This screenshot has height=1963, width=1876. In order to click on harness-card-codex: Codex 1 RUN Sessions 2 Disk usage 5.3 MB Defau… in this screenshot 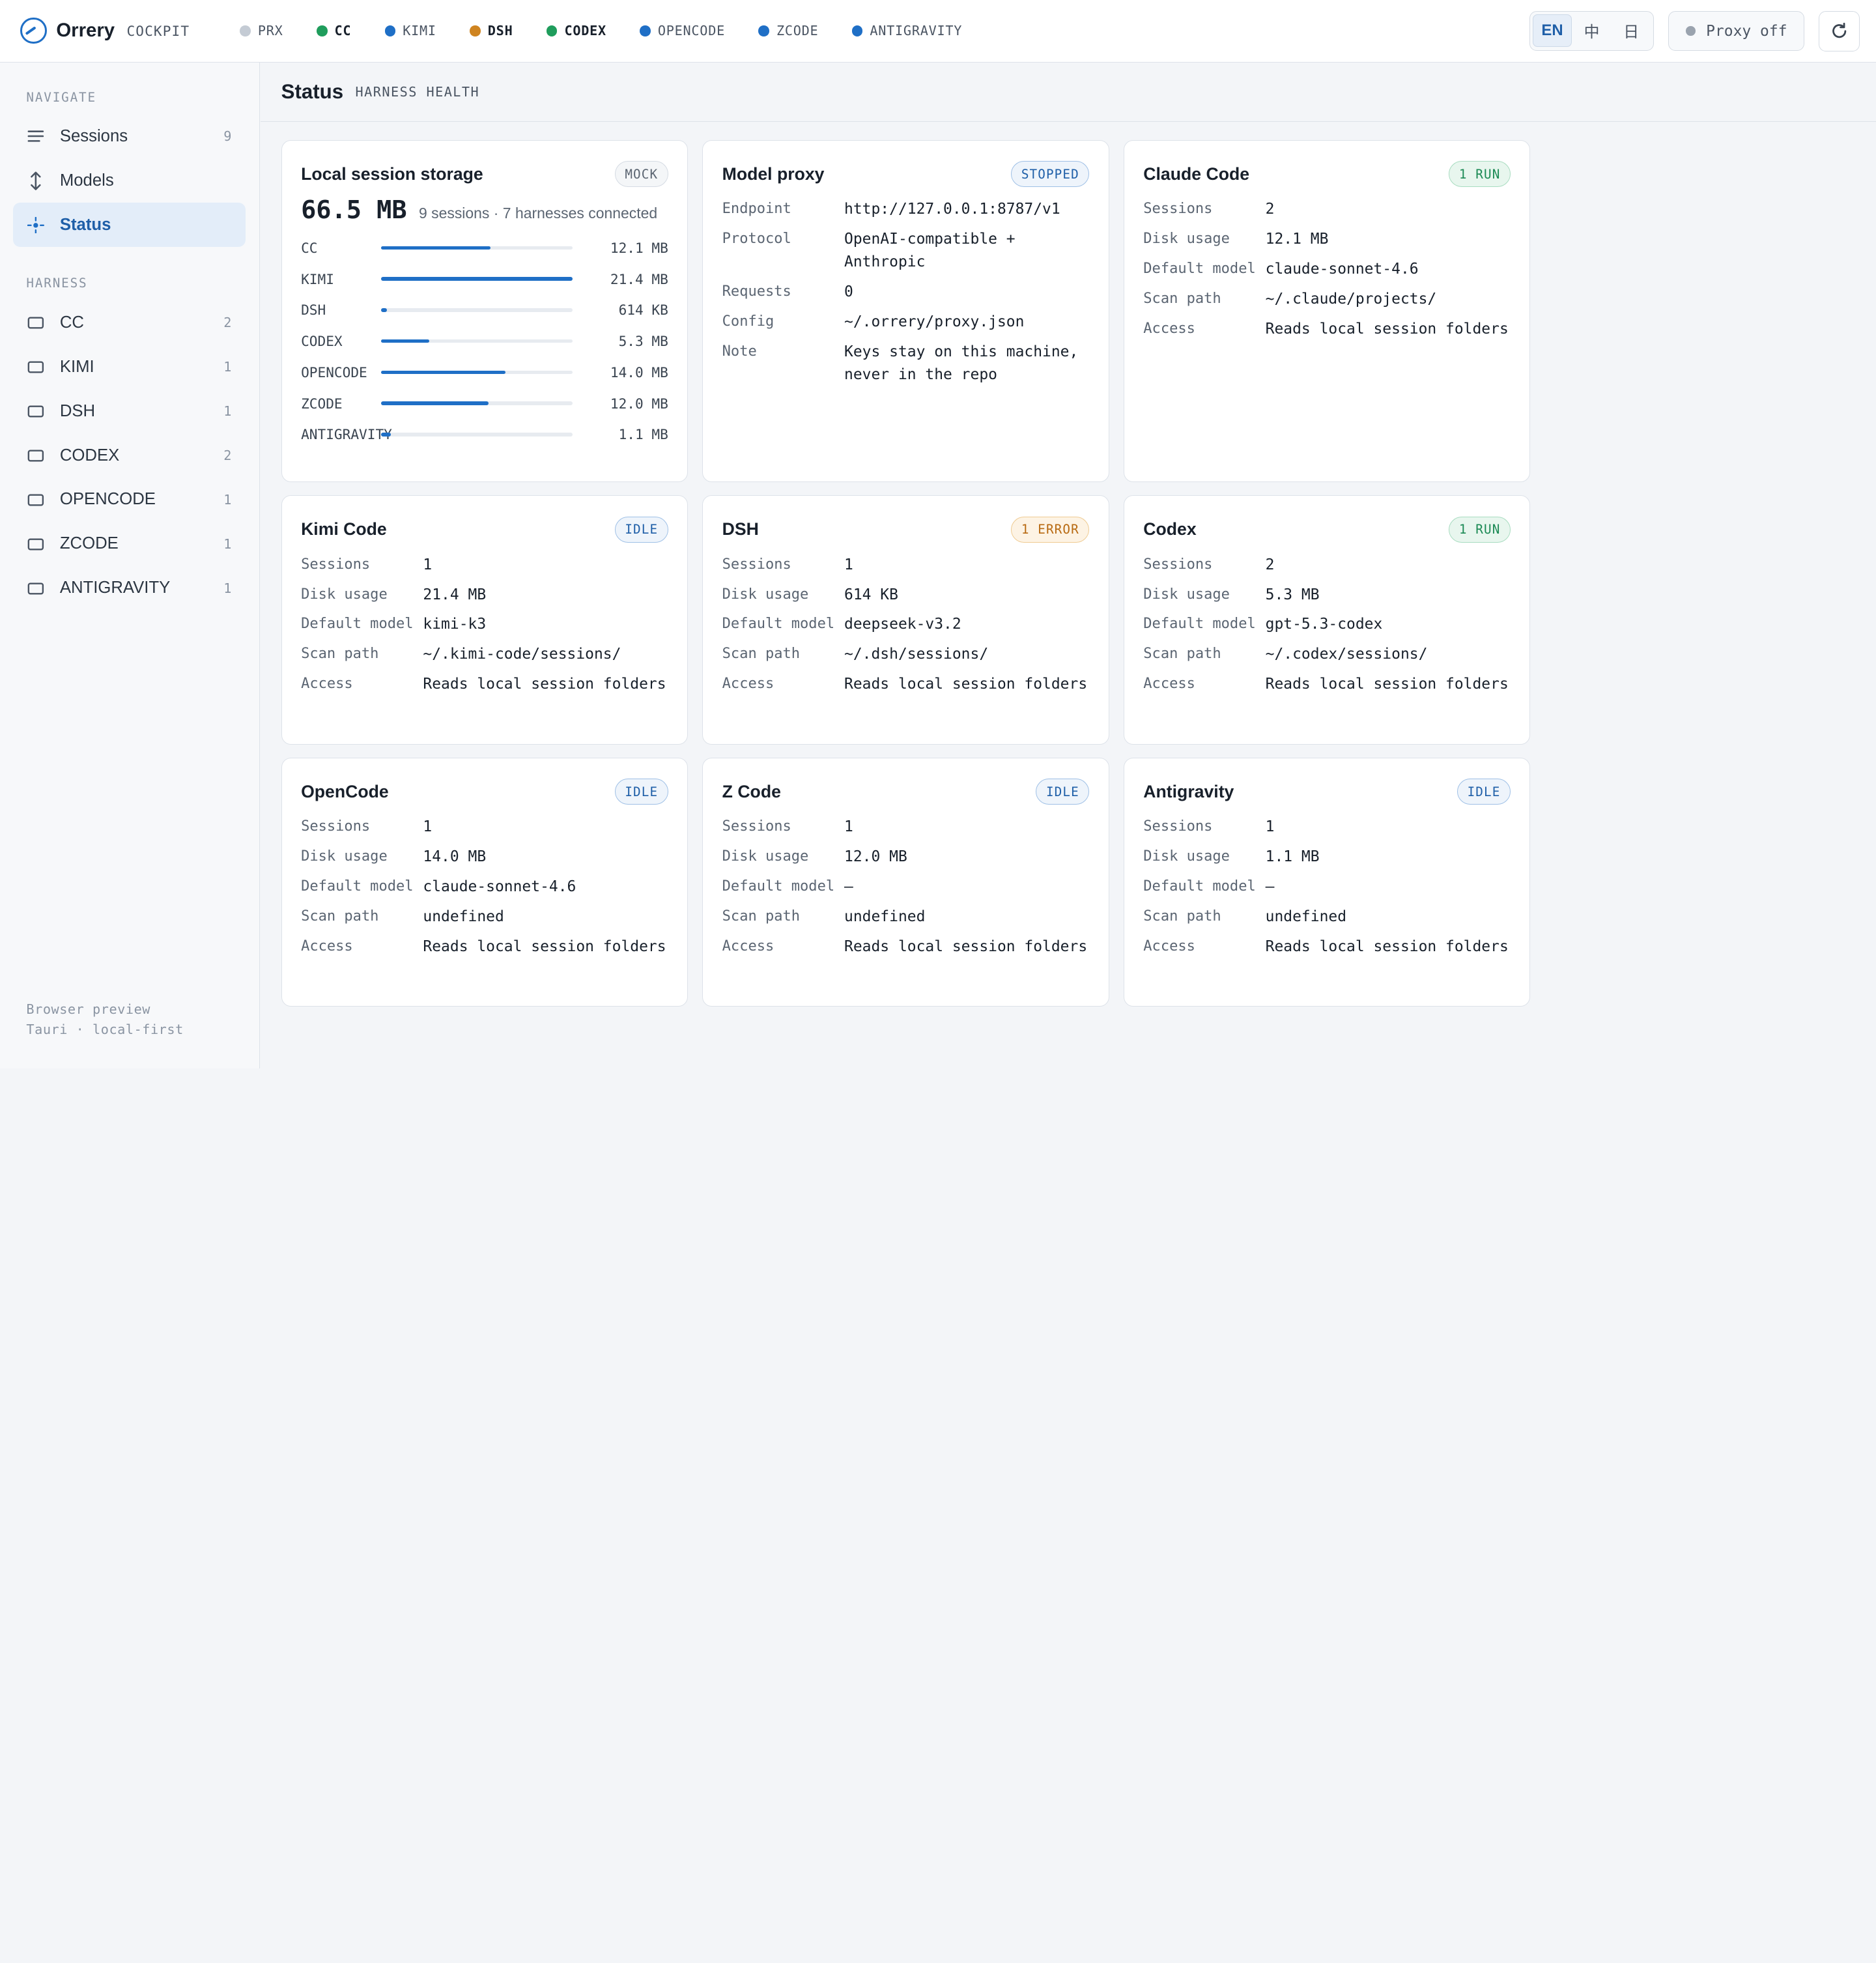, I will do `click(1327, 620)`.